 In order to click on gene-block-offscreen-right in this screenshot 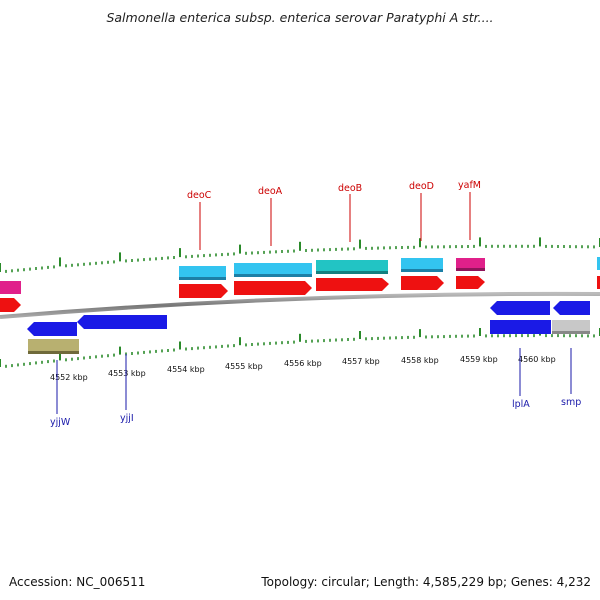, I will do `click(598, 263)`.